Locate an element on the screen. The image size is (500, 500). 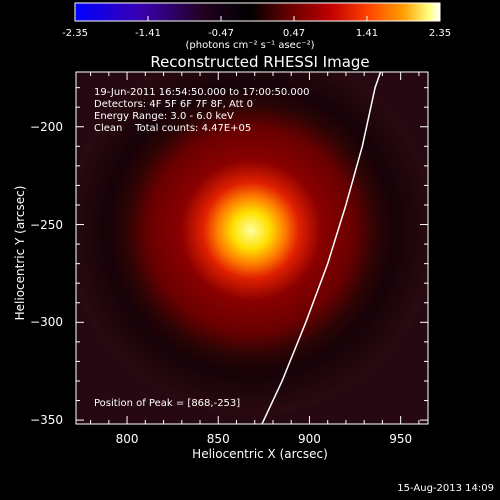
chart-title: Reconstructed RHESSI Image is located at coordinates (260, 62).